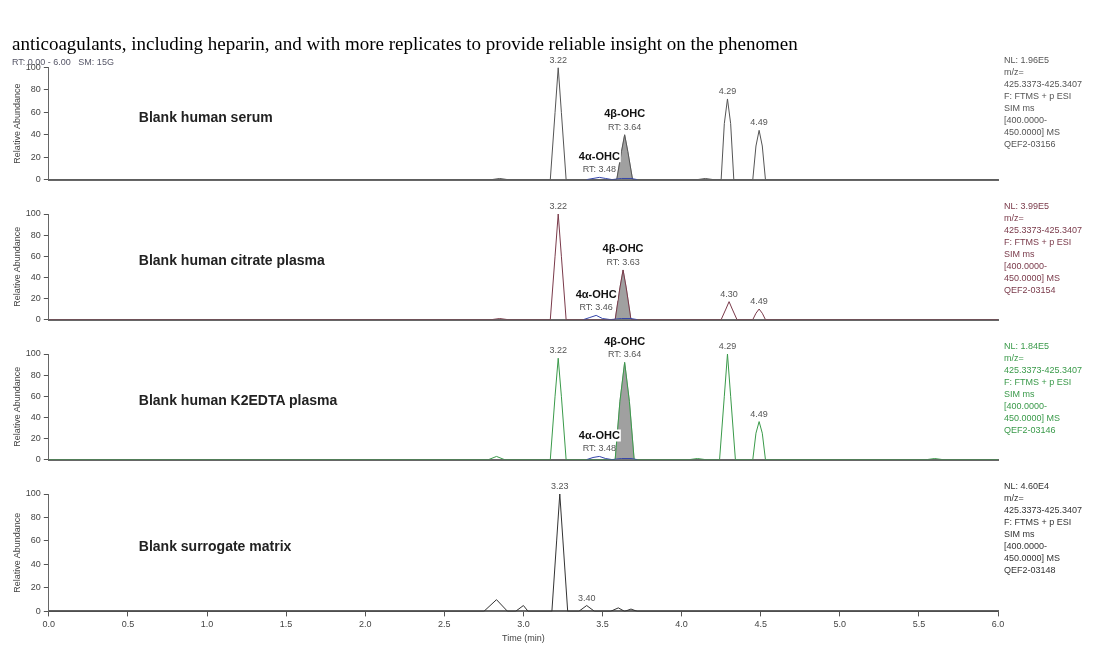  What do you see at coordinates (1027, 345) in the screenshot?
I see `text: NL: 1.84E5` at bounding box center [1027, 345].